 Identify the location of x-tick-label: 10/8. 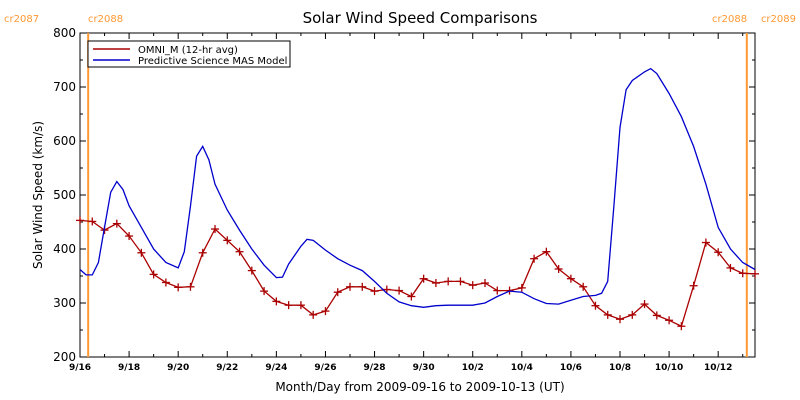
(620, 368).